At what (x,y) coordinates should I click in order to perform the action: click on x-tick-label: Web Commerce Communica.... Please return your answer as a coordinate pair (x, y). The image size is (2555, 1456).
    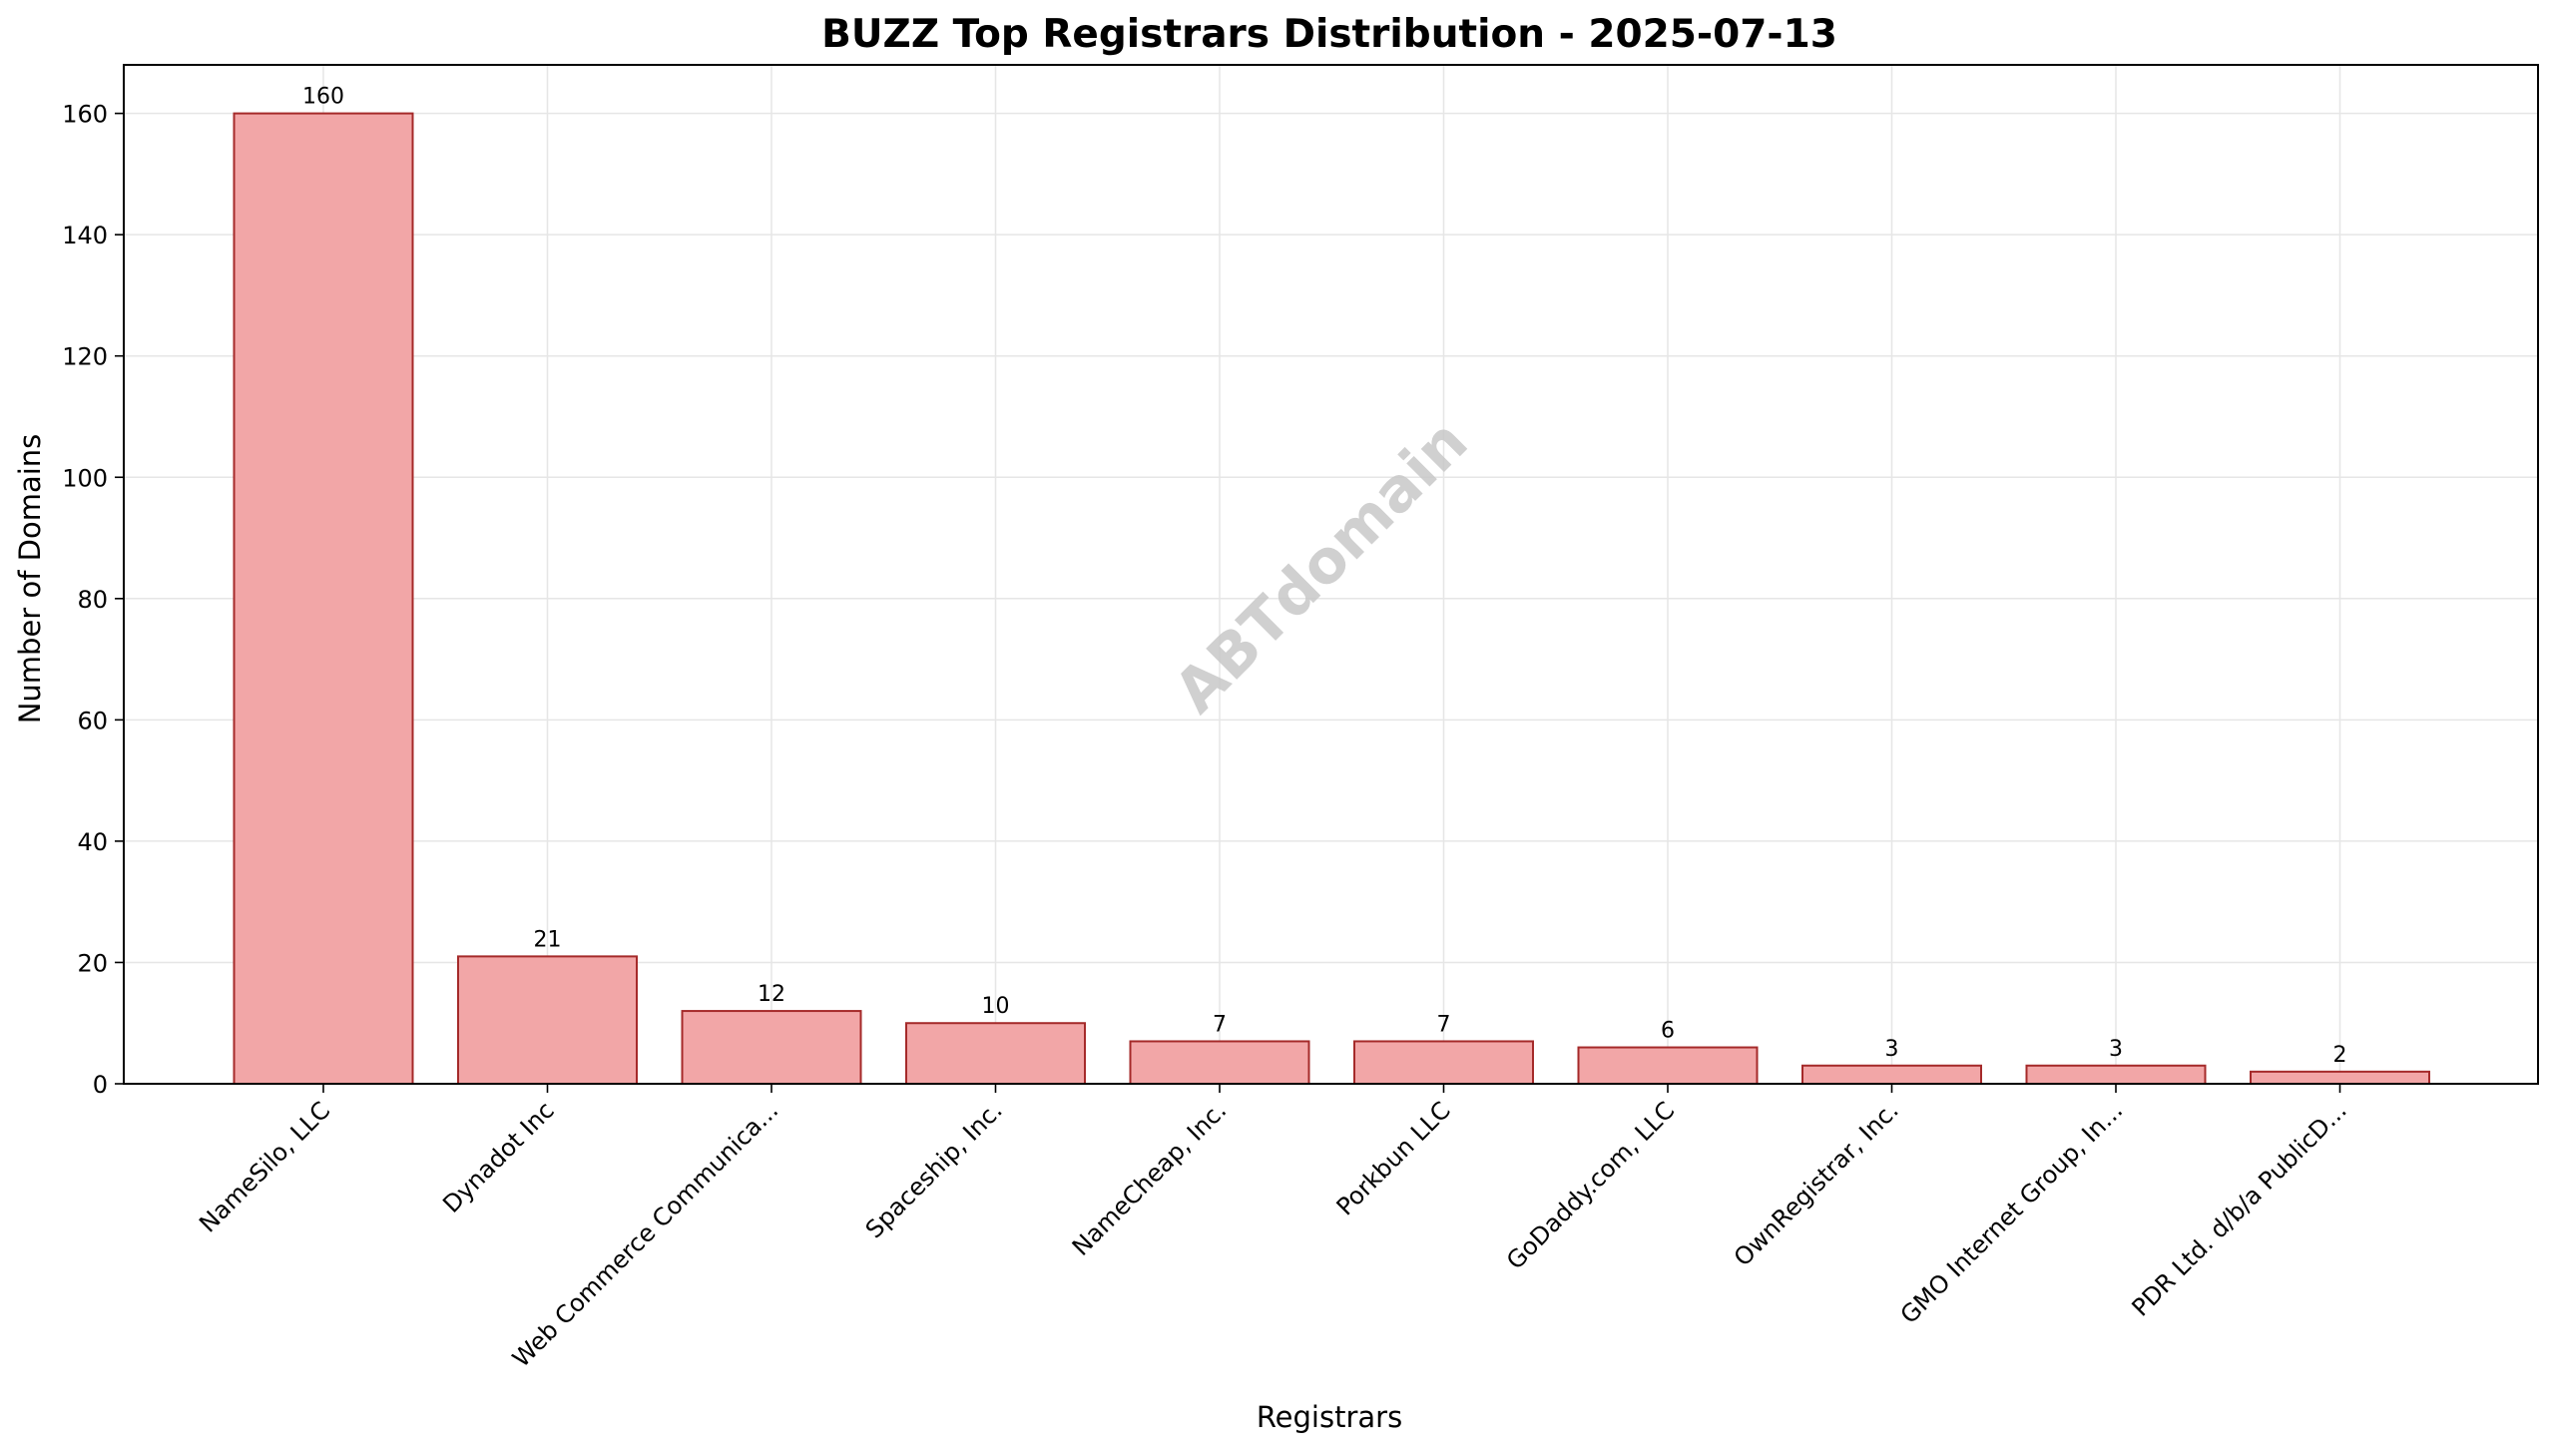
    Looking at the image, I should click on (645, 1234).